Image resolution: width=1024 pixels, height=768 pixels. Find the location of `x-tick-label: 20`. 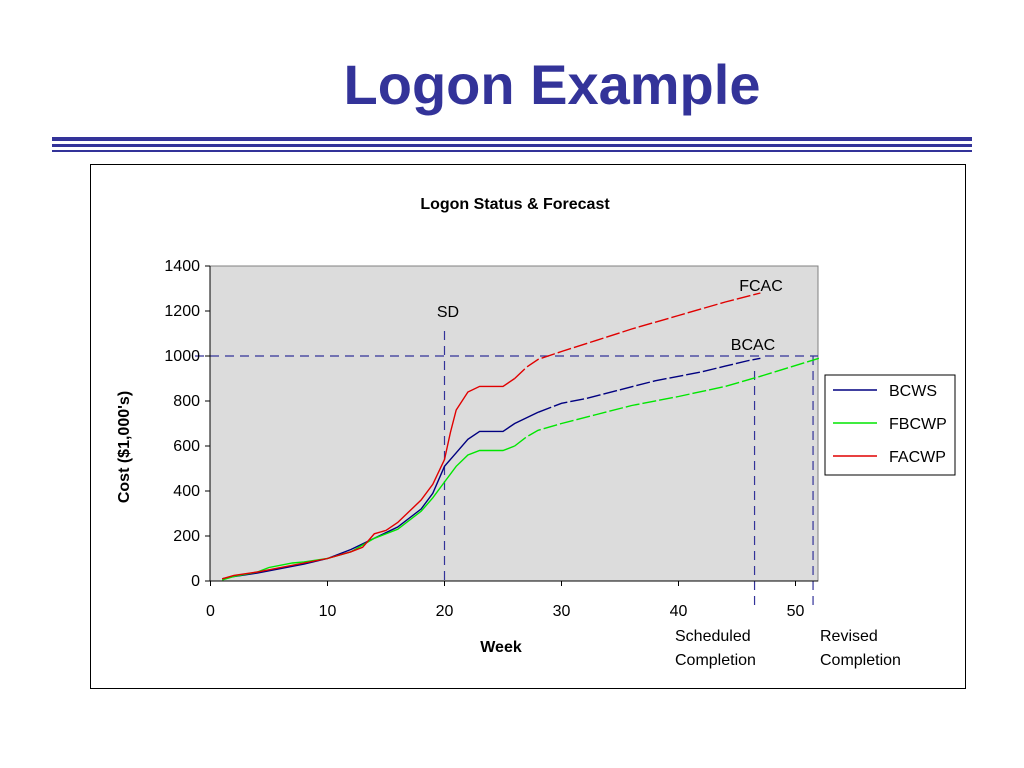

x-tick-label: 20 is located at coordinates (445, 611).